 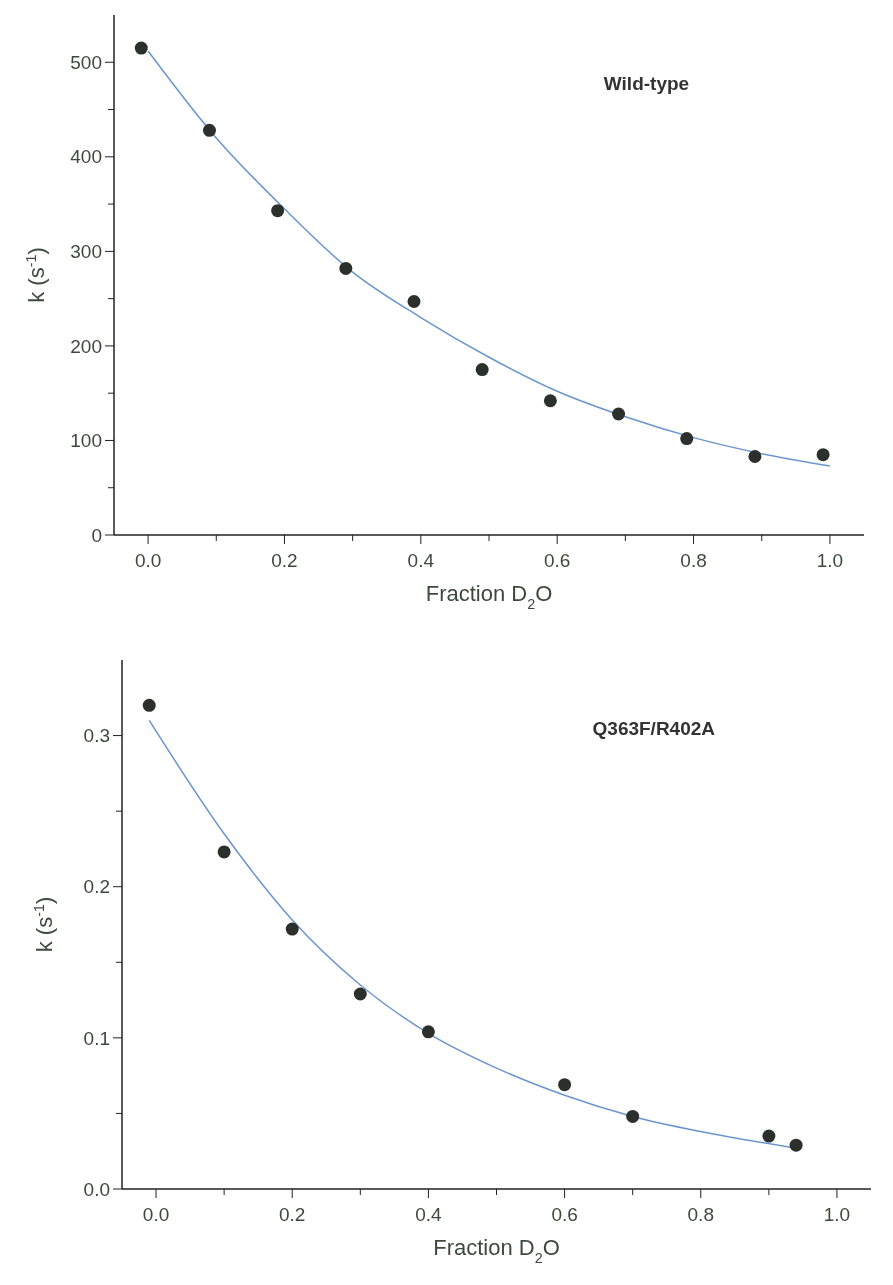 What do you see at coordinates (86, 441) in the screenshot?
I see `y-tick-label: 100` at bounding box center [86, 441].